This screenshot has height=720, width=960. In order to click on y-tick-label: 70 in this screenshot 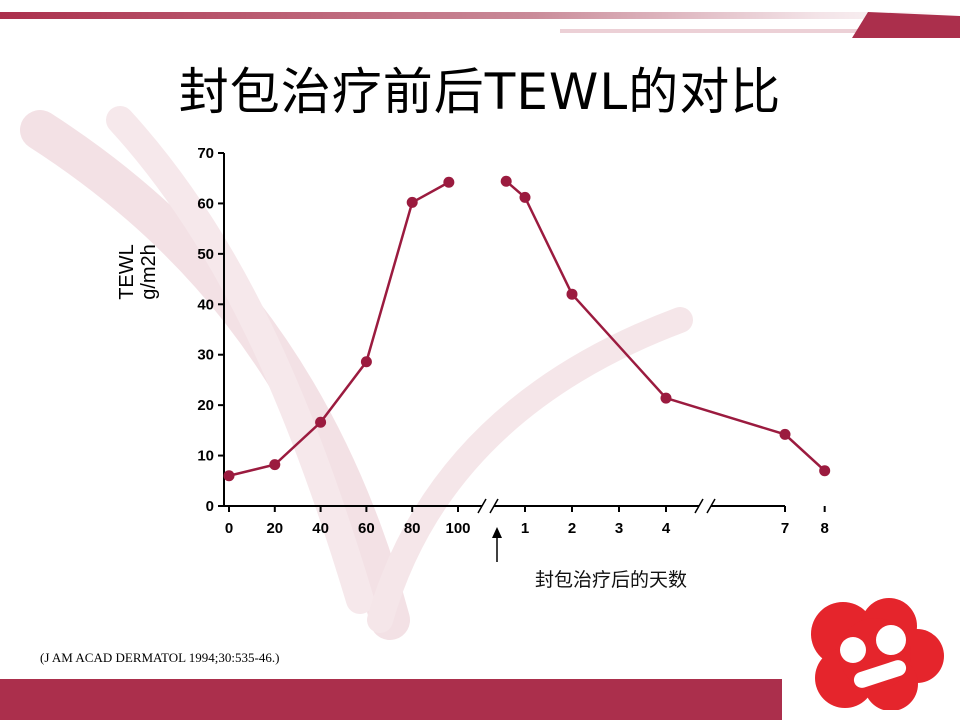, I will do `click(205, 153)`.